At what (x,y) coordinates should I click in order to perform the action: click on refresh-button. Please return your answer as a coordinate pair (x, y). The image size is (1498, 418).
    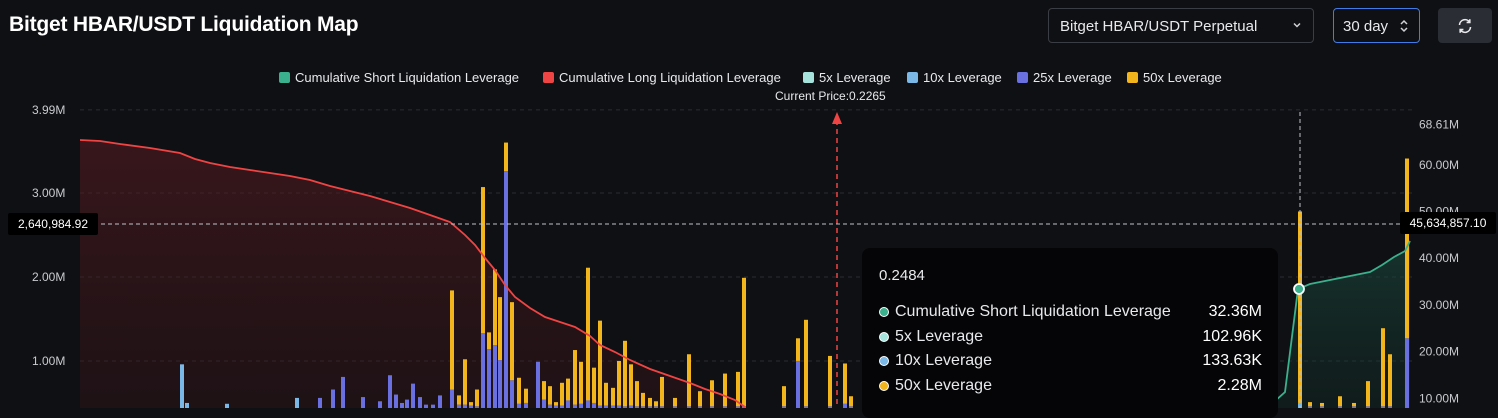
    Looking at the image, I should click on (1465, 25).